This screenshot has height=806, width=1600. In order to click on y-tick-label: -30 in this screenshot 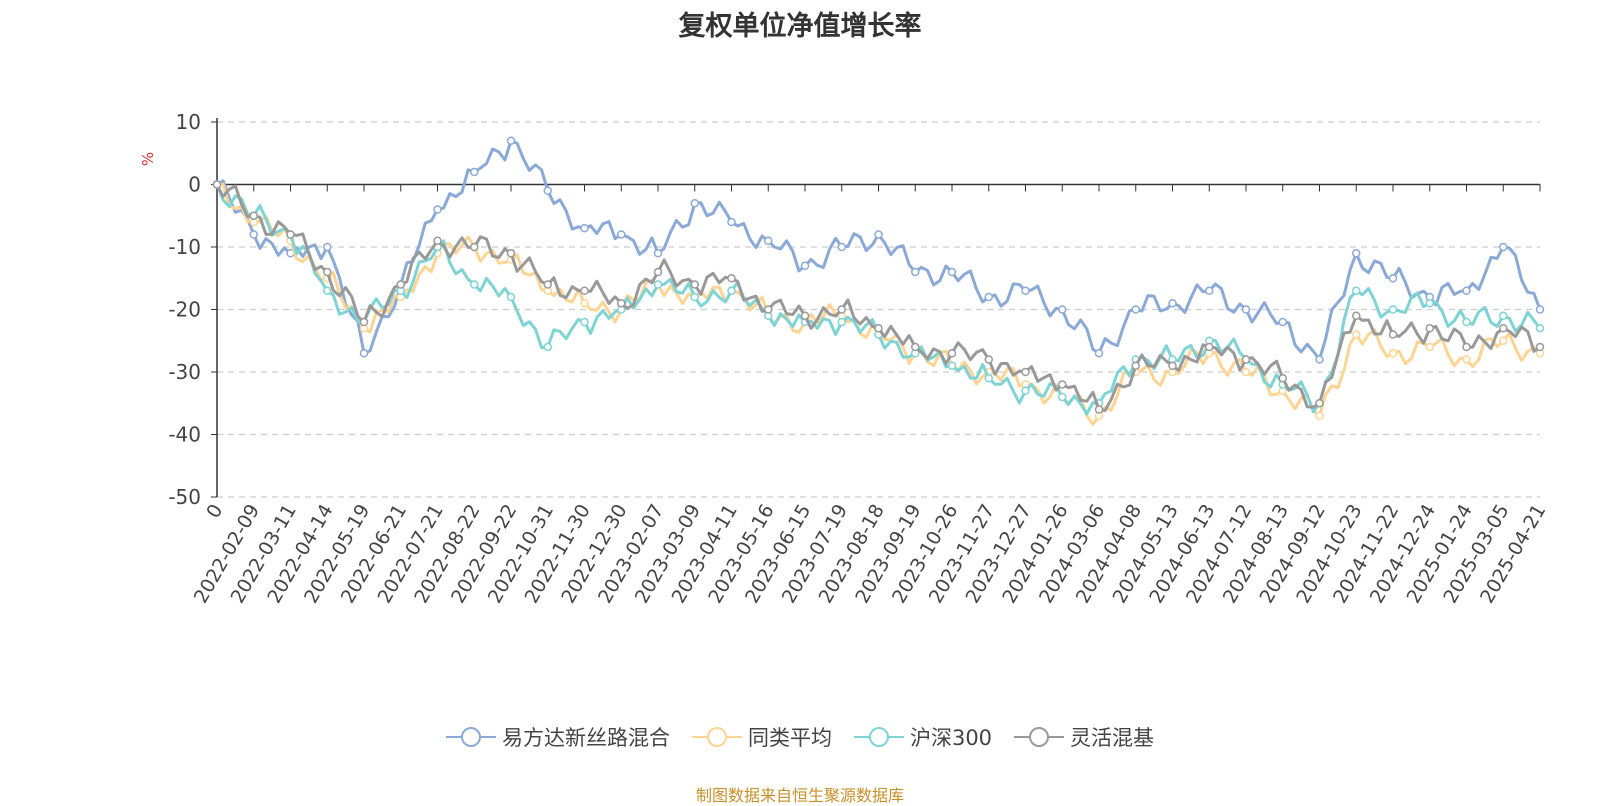, I will do `click(184, 372)`.